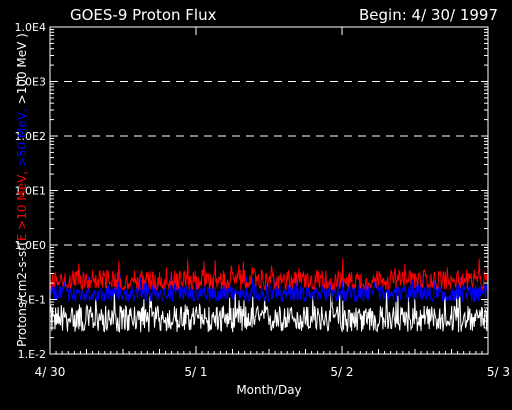  What do you see at coordinates (30, 82) in the screenshot?
I see `y-tick-label: 1.0E3` at bounding box center [30, 82].